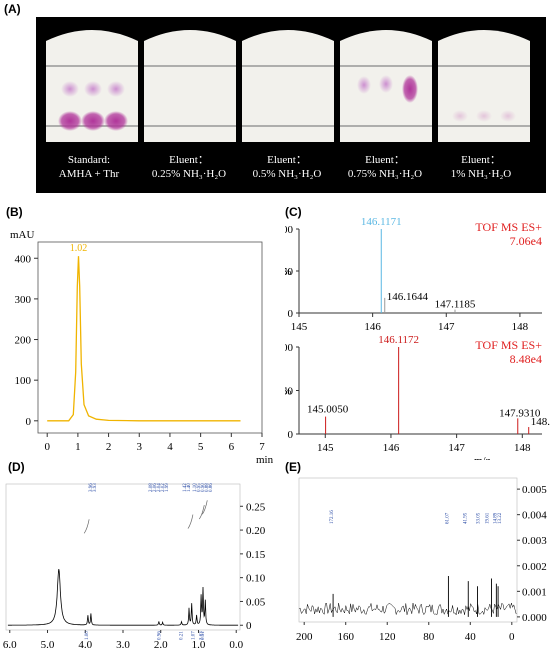  I want to click on tlc-caption-2: Eluent： 0.25% NH₃·H₂O, so click(189, 167).